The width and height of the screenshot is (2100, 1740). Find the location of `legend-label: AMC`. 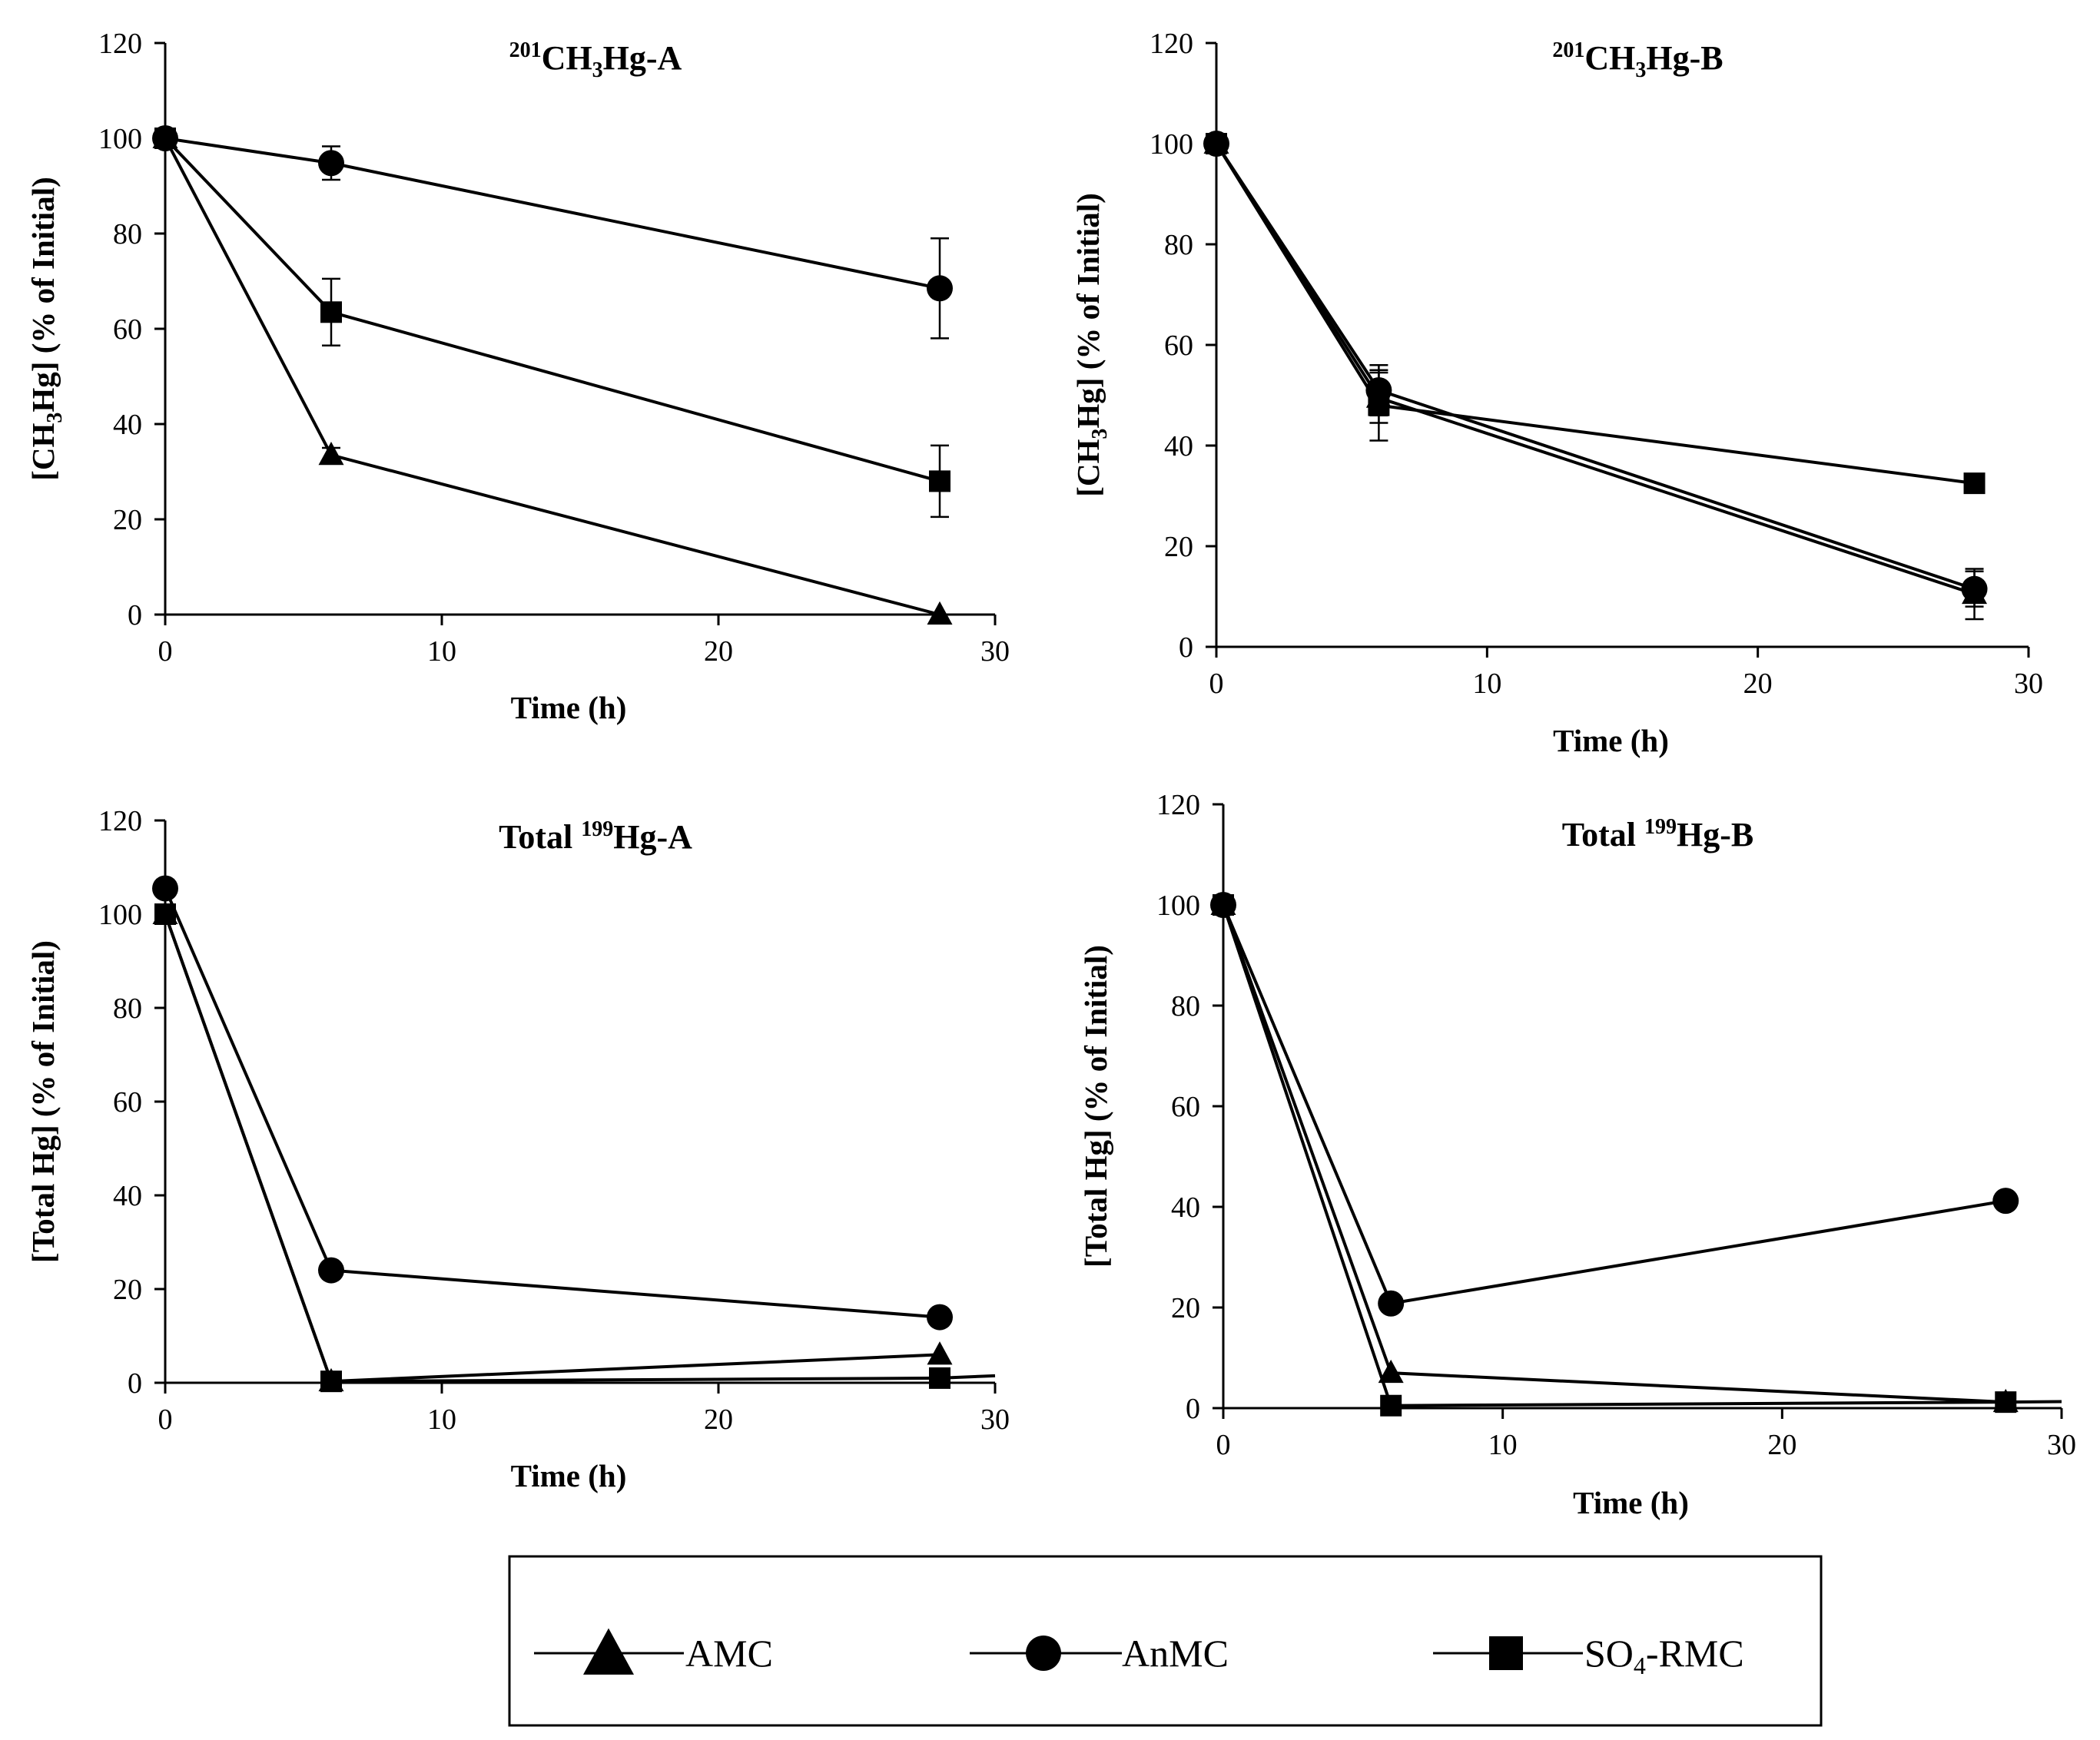

legend-label: AMC is located at coordinates (729, 1654).